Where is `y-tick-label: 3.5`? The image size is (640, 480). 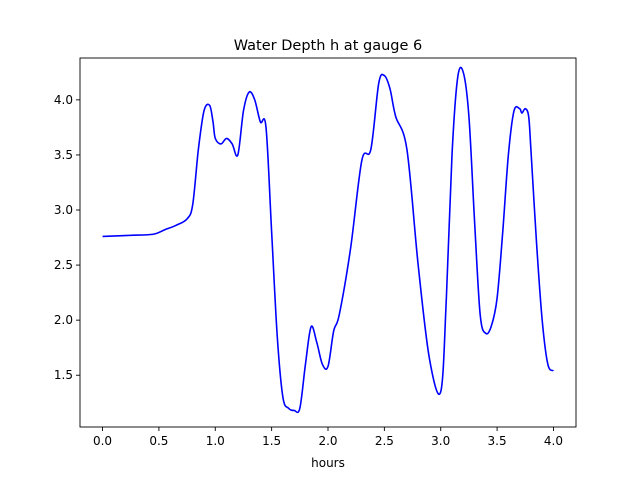 y-tick-label: 3.5 is located at coordinates (63, 155).